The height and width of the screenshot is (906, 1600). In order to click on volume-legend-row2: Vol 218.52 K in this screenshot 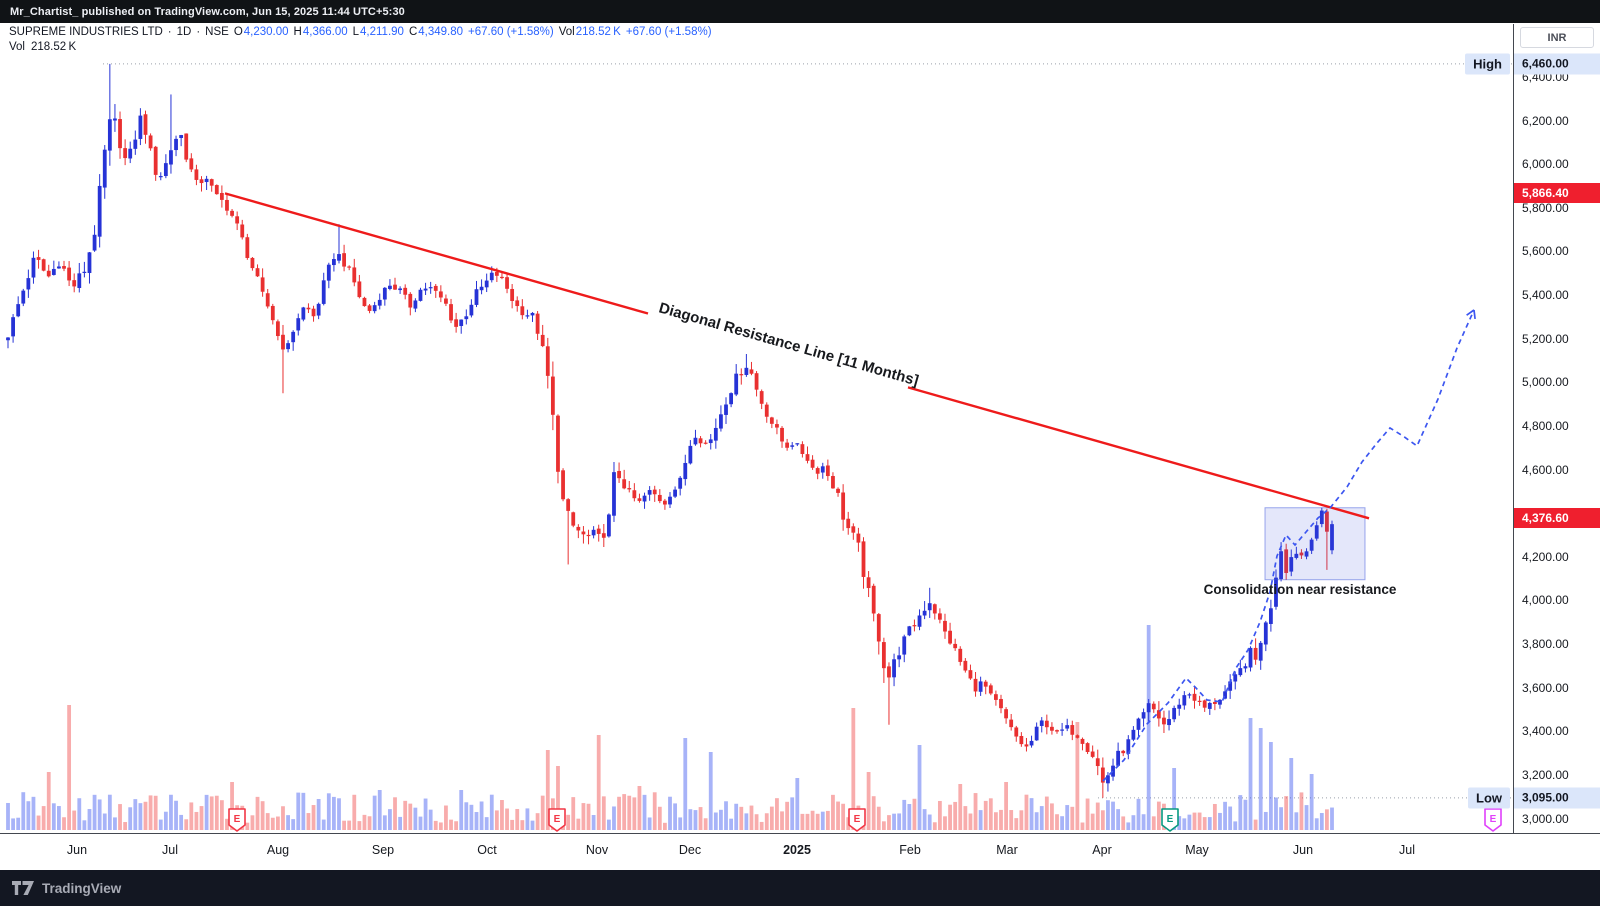, I will do `click(42, 47)`.